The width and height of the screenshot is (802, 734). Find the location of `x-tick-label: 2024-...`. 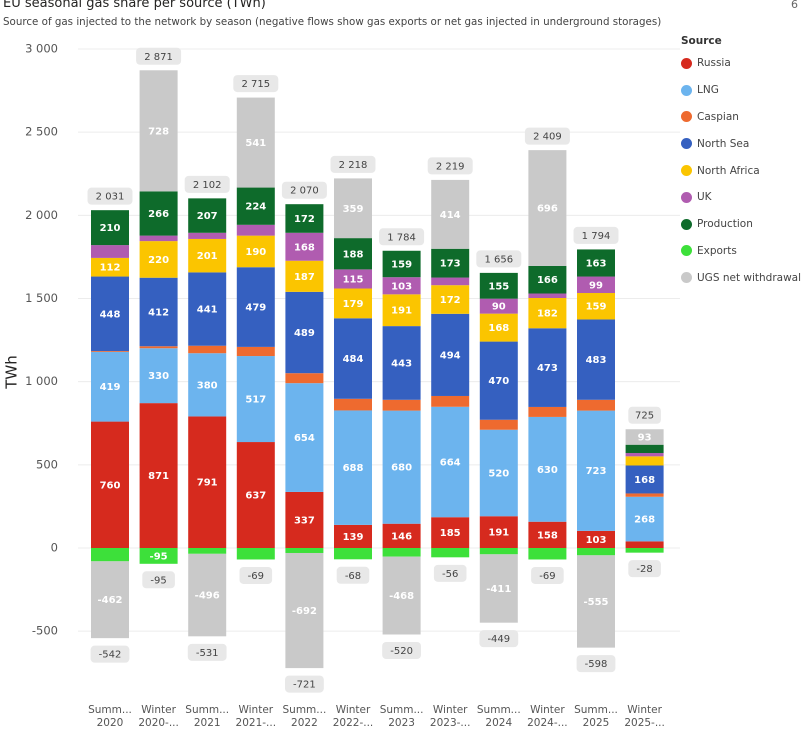

x-tick-label: 2024-... is located at coordinates (547, 723).